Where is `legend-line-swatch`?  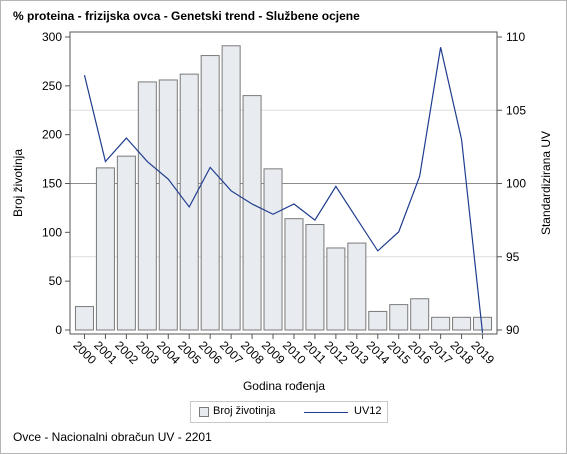
legend-line-swatch is located at coordinates (326, 412).